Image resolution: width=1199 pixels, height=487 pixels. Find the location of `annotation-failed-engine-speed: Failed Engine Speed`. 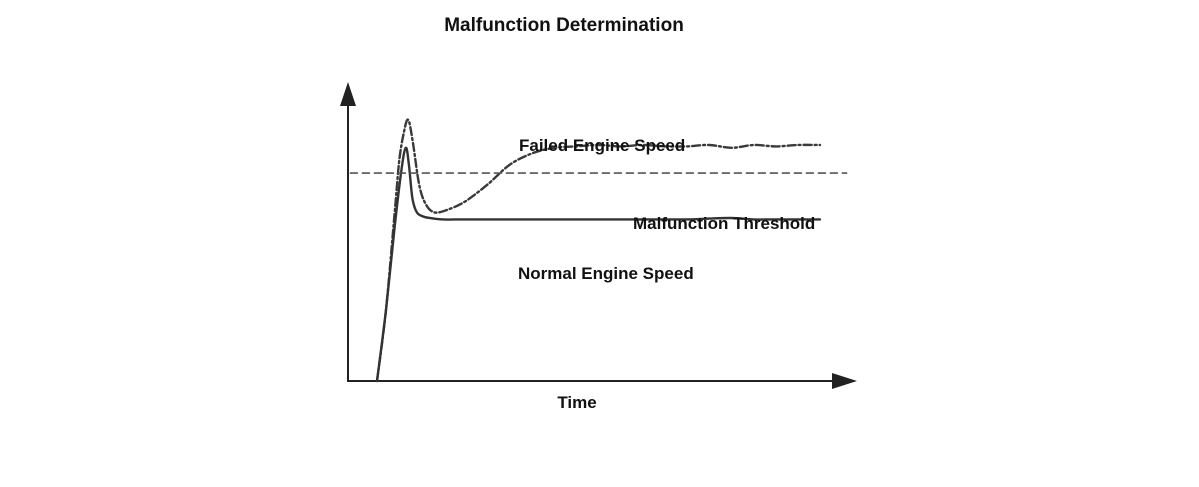

annotation-failed-engine-speed: Failed Engine Speed is located at coordinates (602, 145).